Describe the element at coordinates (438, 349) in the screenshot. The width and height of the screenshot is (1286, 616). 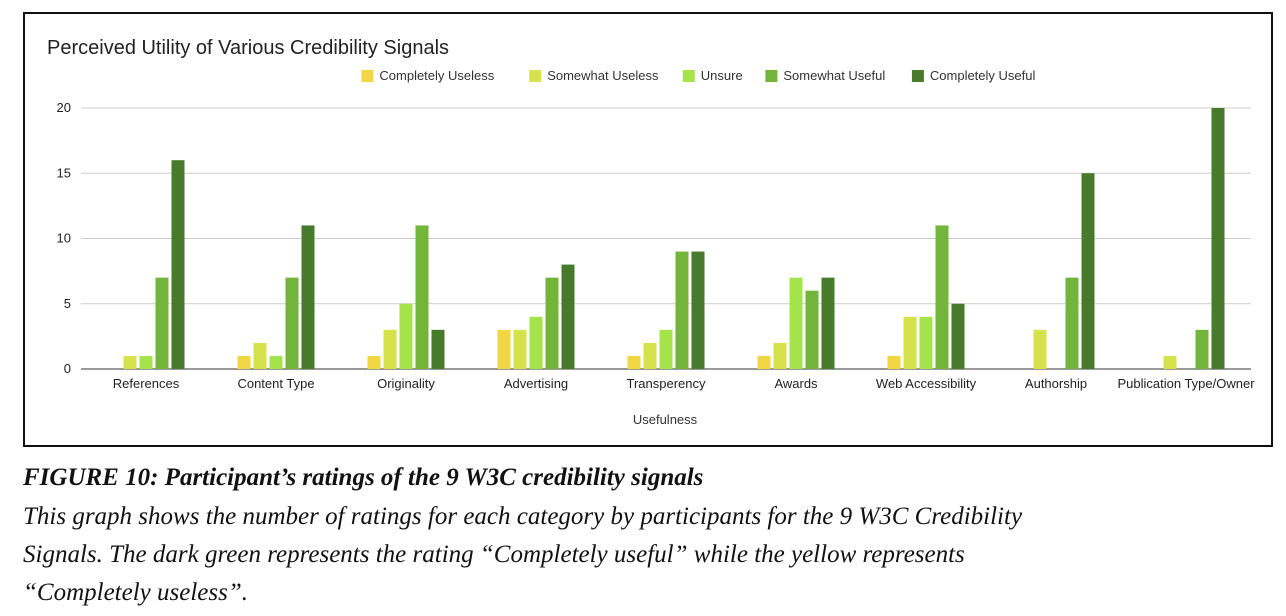
I see `bar-originality-completely-useful` at that location.